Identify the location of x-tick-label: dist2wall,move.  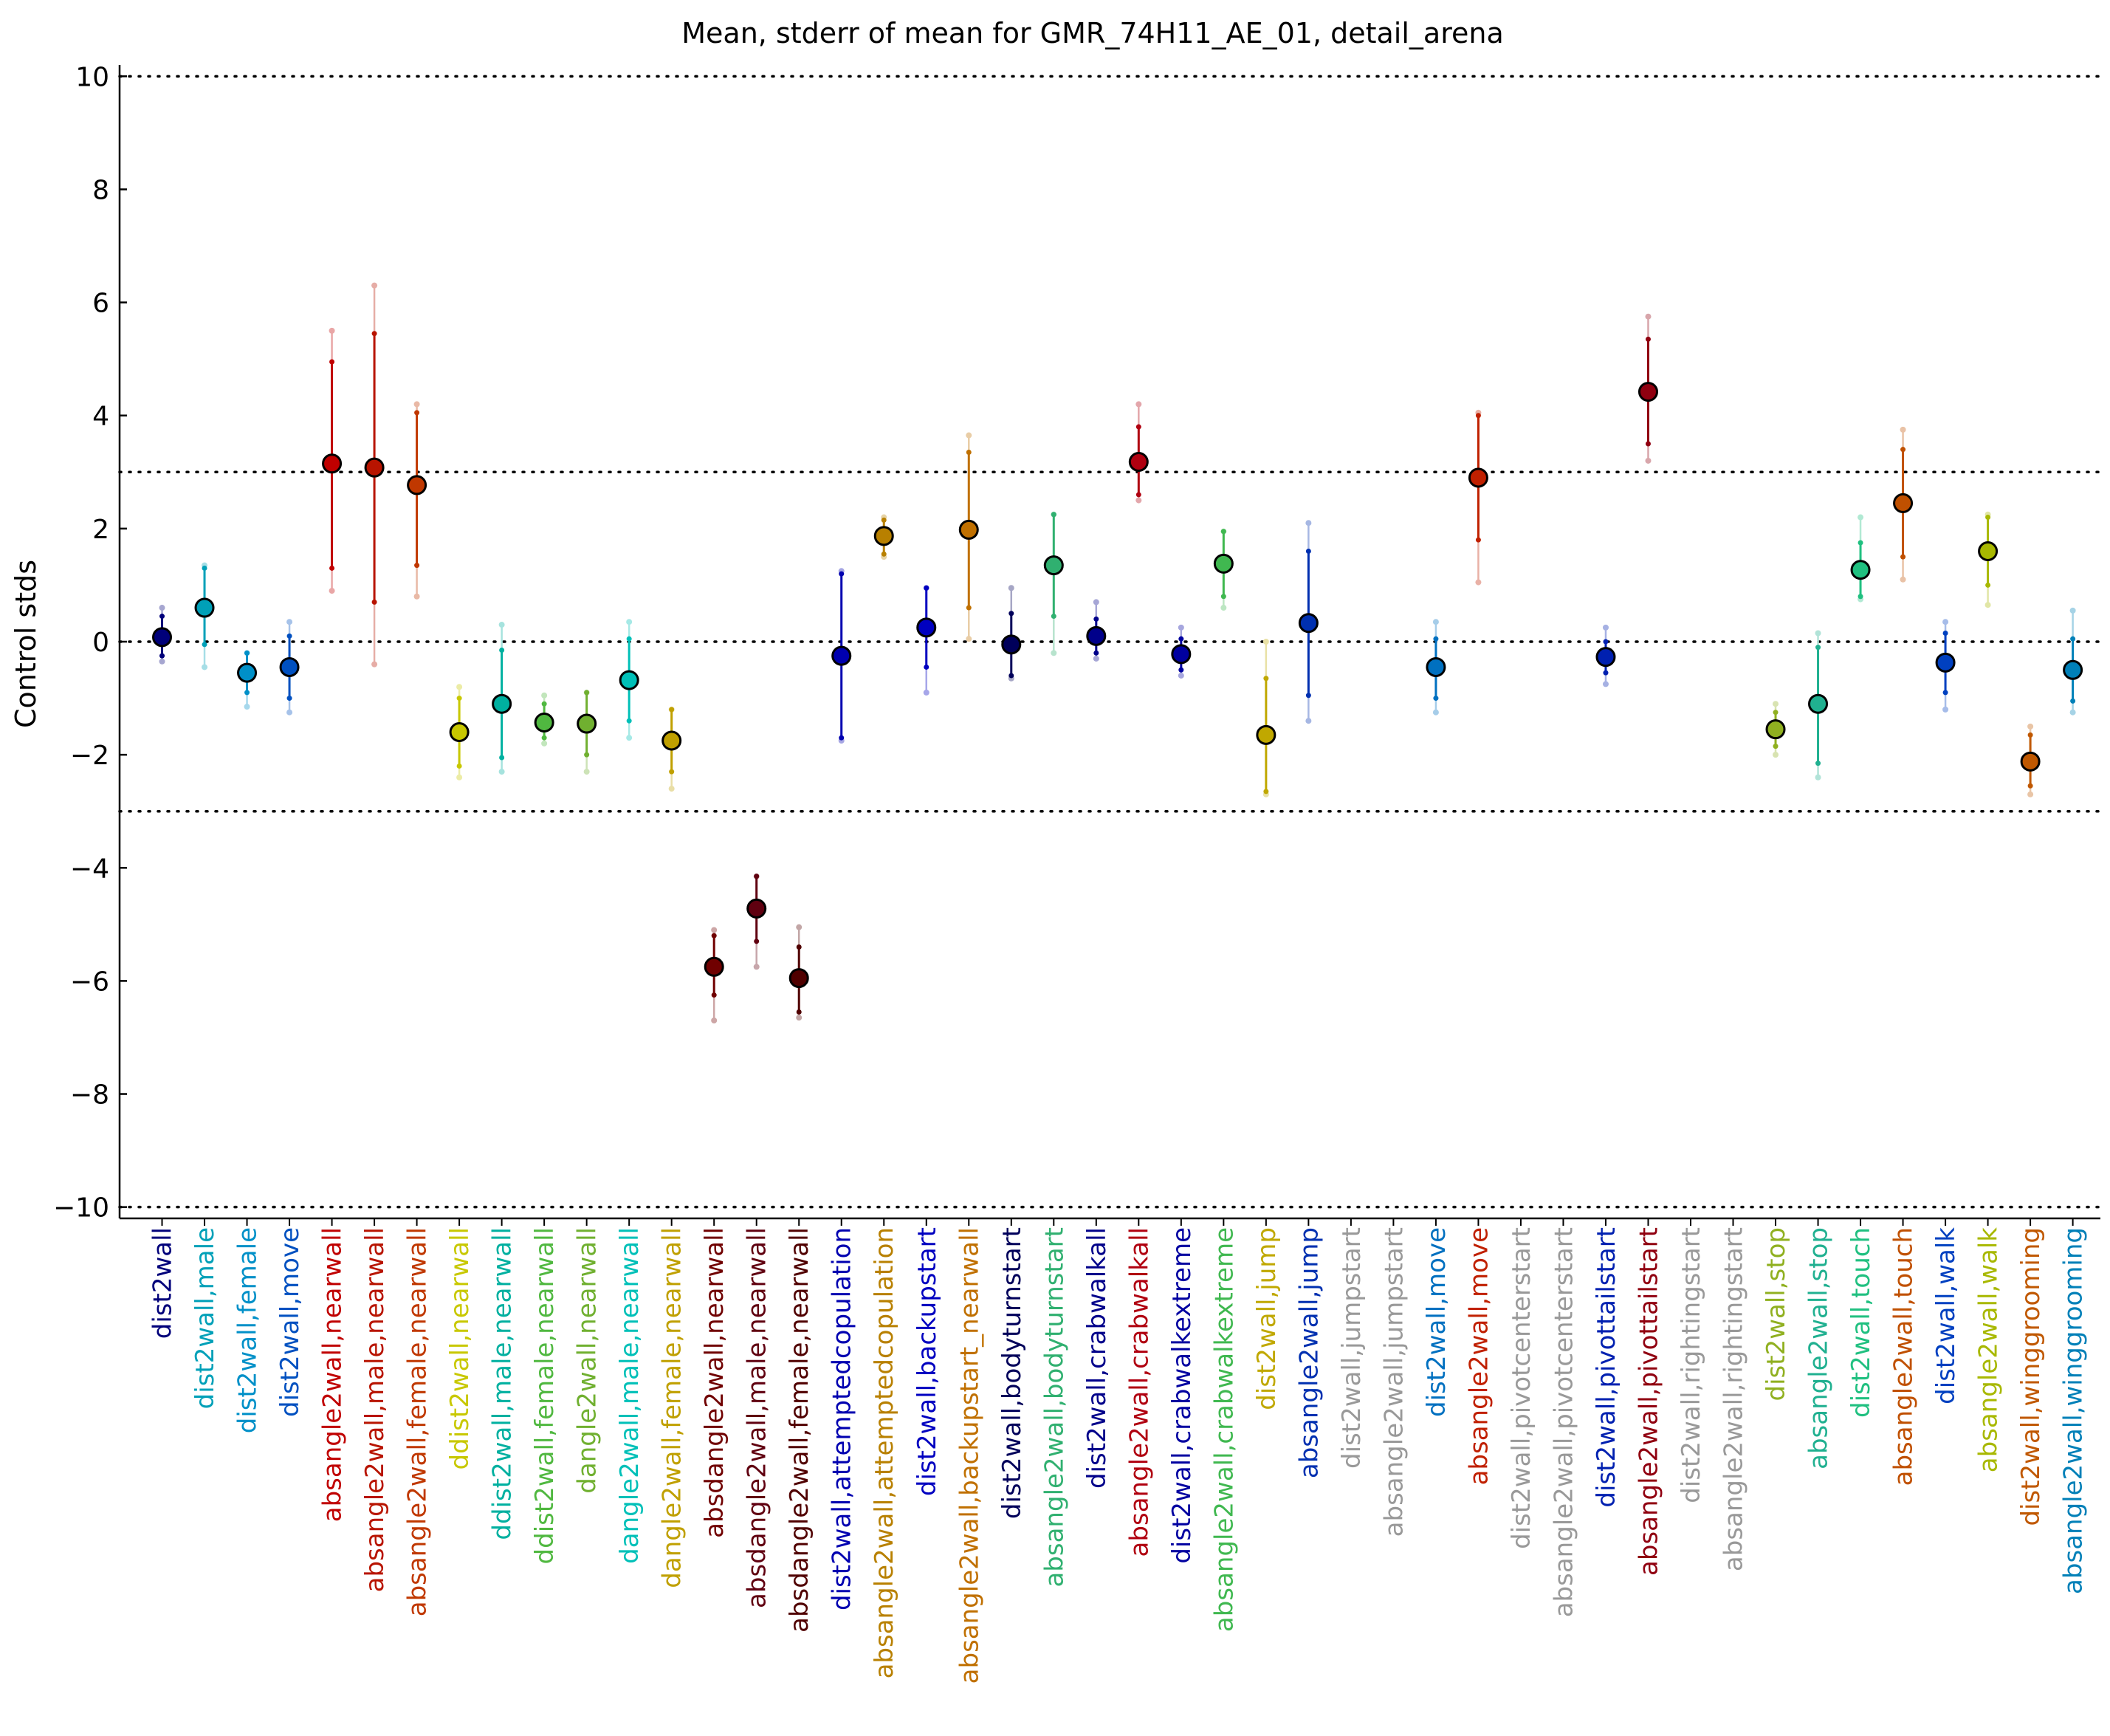
(1436, 1322).